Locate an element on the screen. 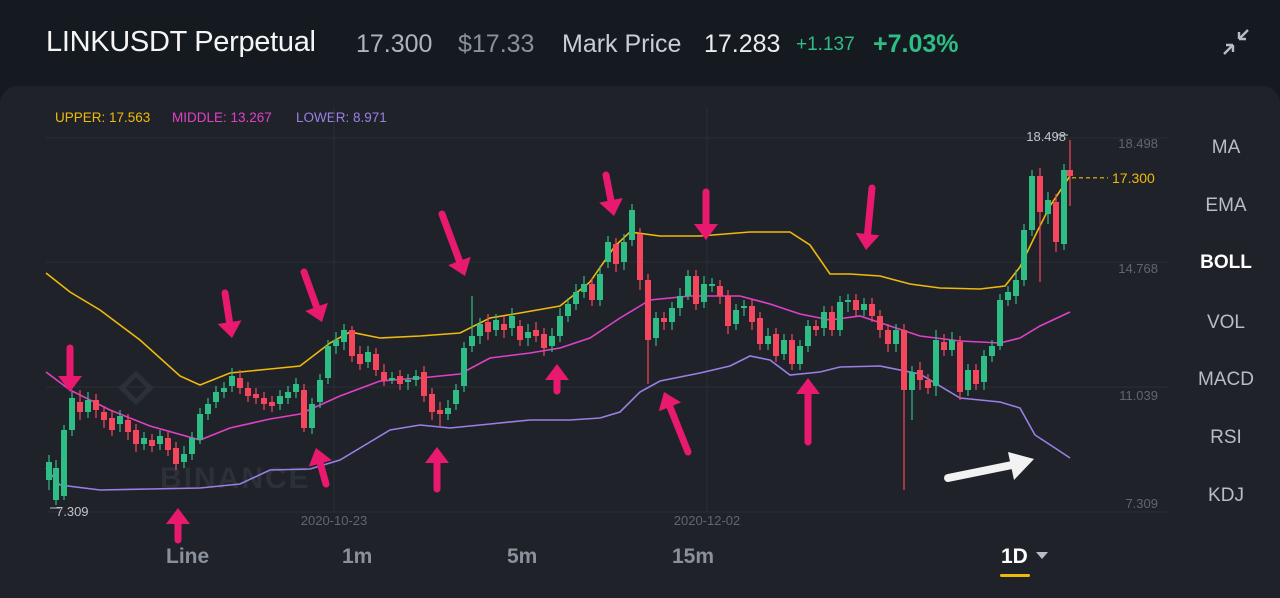  indicator-ma: MA is located at coordinates (1226, 147).